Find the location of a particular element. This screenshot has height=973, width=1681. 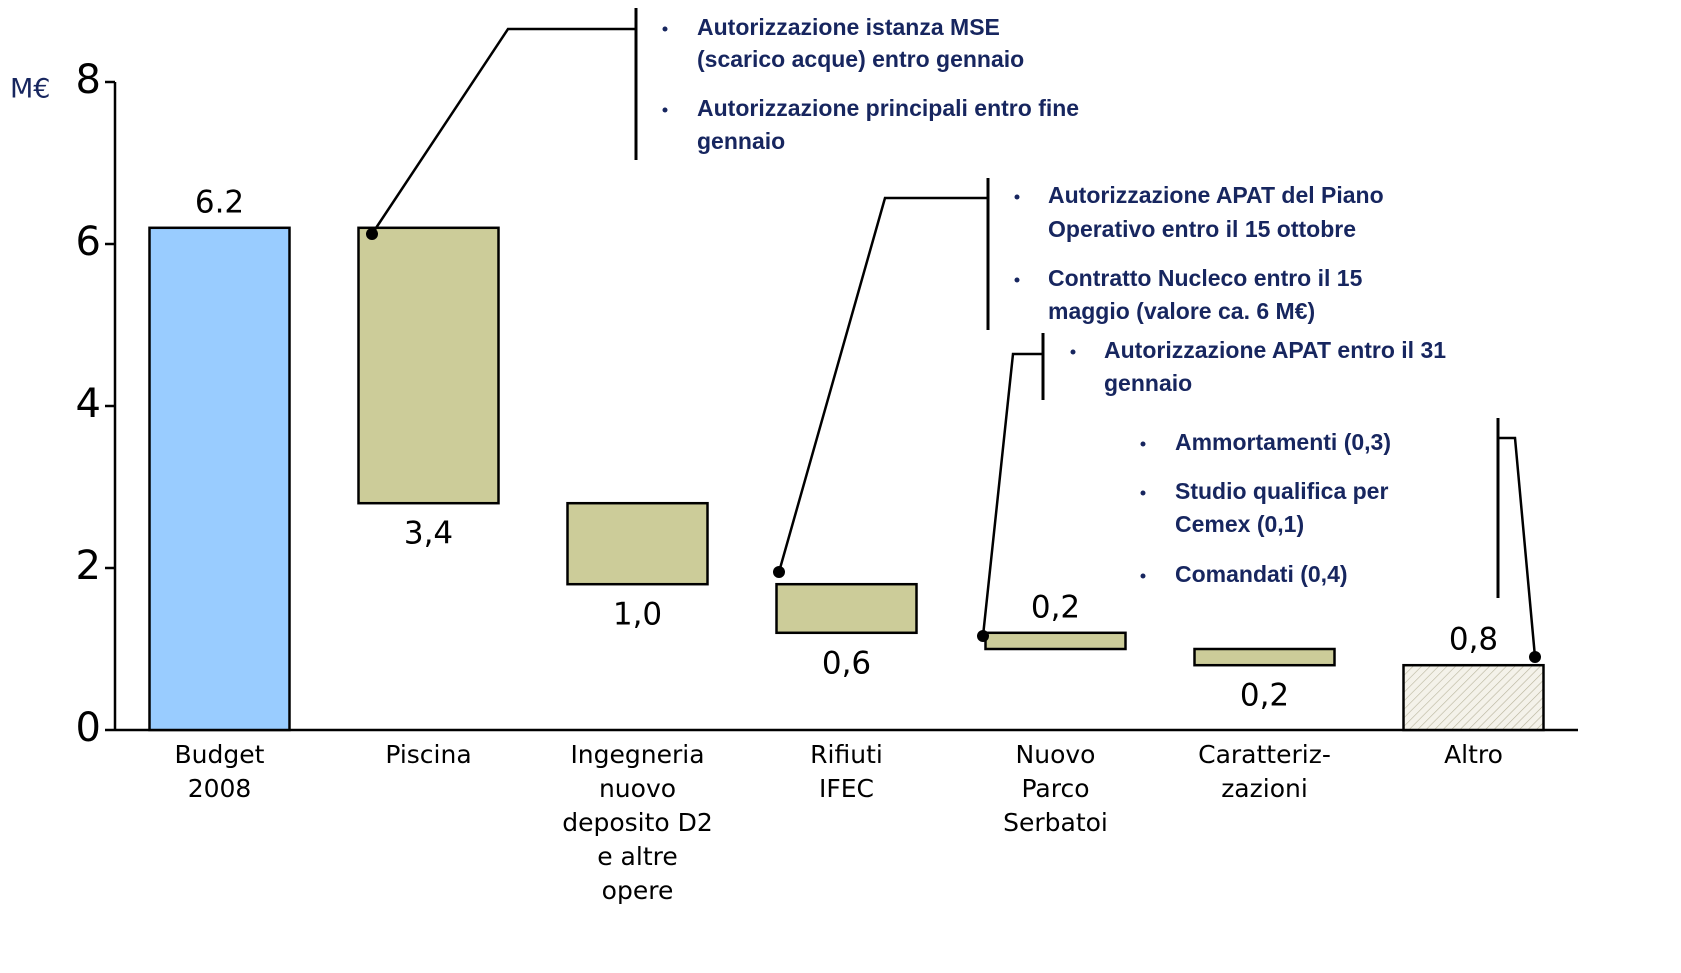

y-tick-label: 8 is located at coordinates (88, 80).